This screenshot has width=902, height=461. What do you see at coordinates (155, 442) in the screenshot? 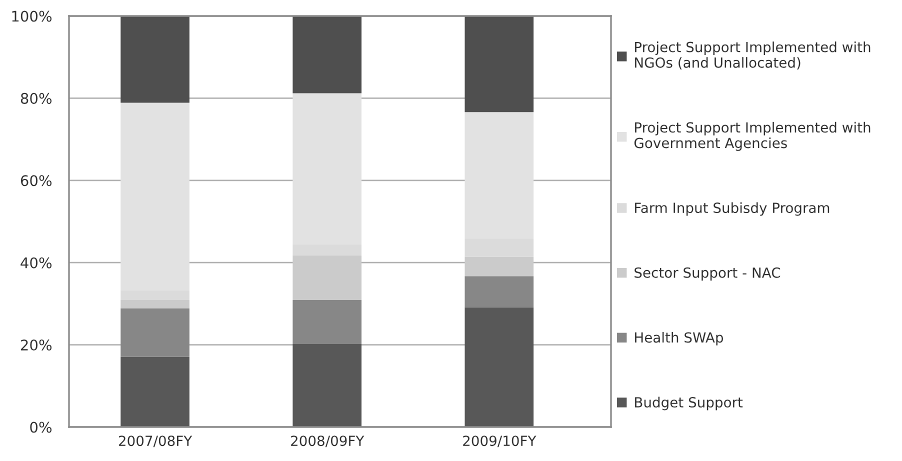
I see `x-tick-label: 2007/08FY` at bounding box center [155, 442].